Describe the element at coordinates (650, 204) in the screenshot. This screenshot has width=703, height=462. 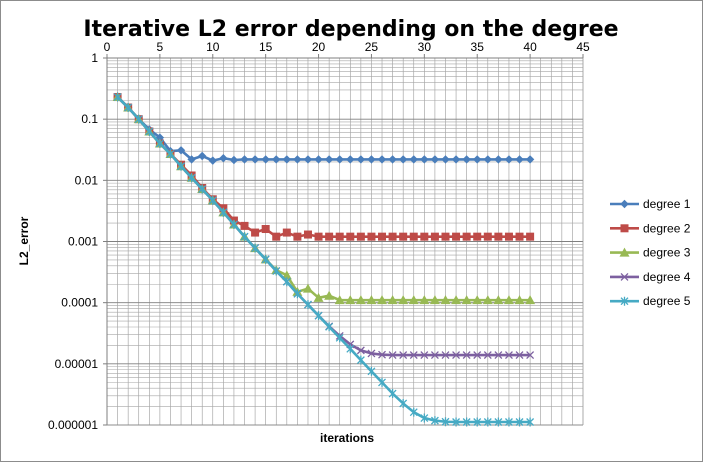
I see `legend-item: degree 1` at that location.